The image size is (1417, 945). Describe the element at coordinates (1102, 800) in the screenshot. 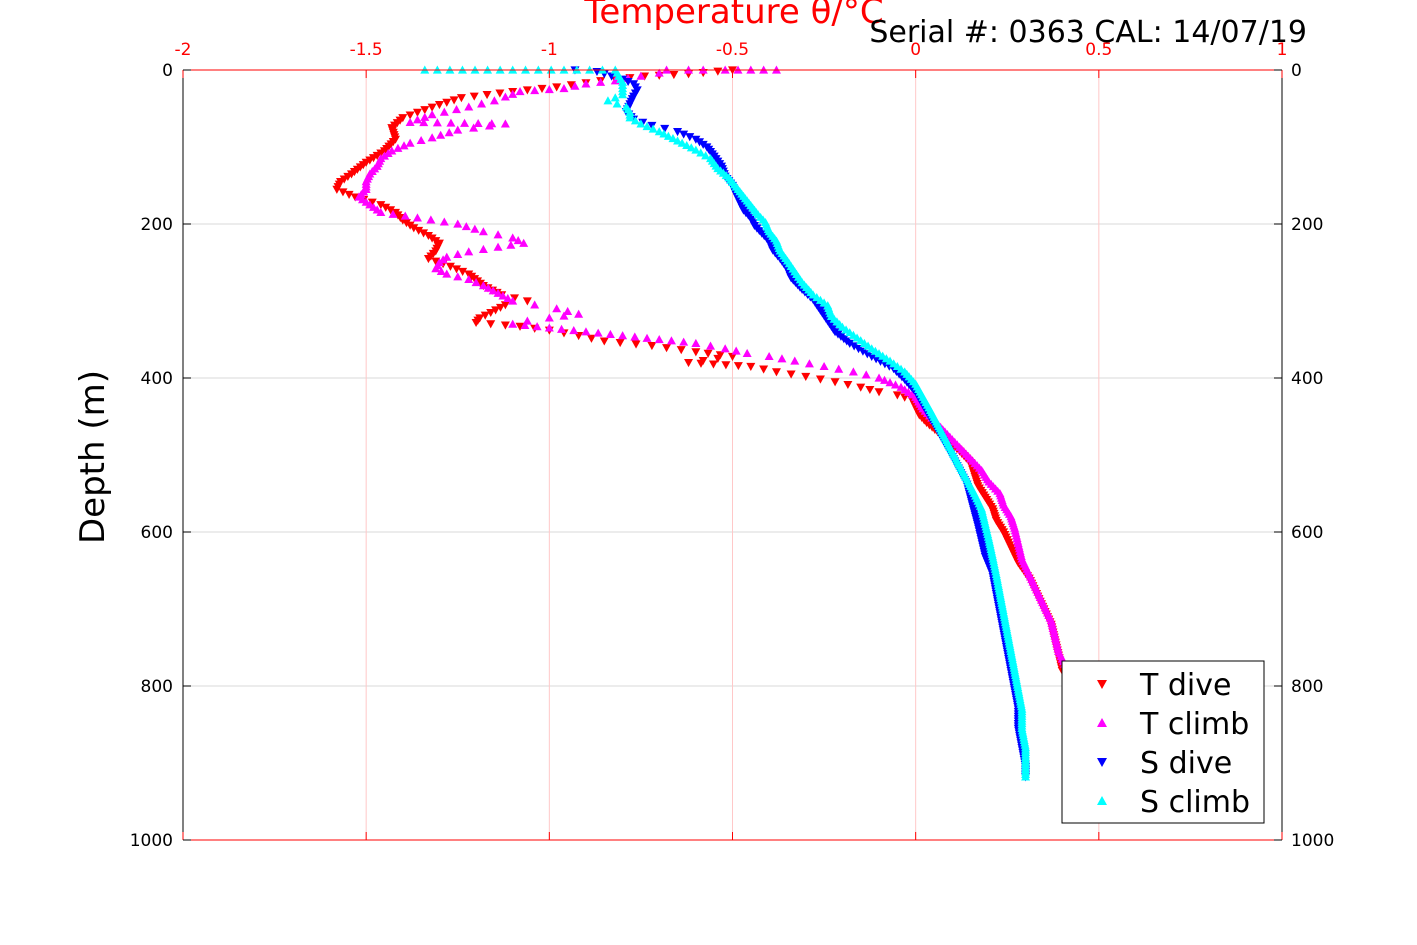

I see `legend-marker` at that location.